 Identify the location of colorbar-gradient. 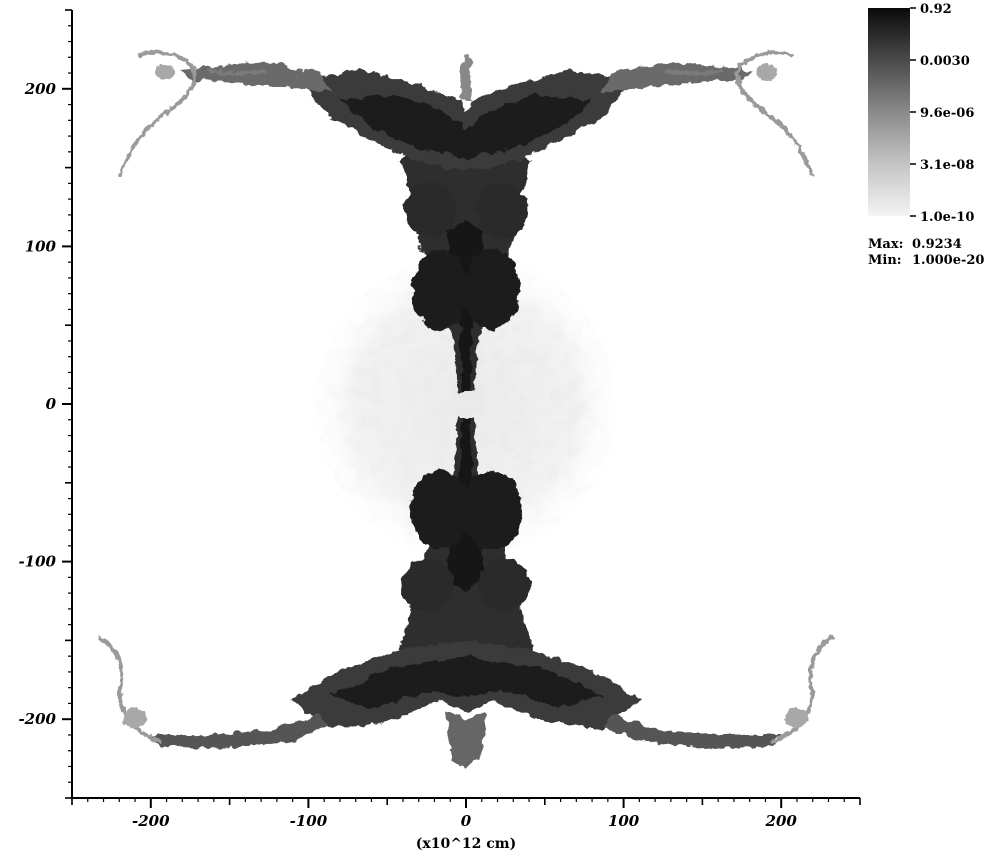
(889, 112).